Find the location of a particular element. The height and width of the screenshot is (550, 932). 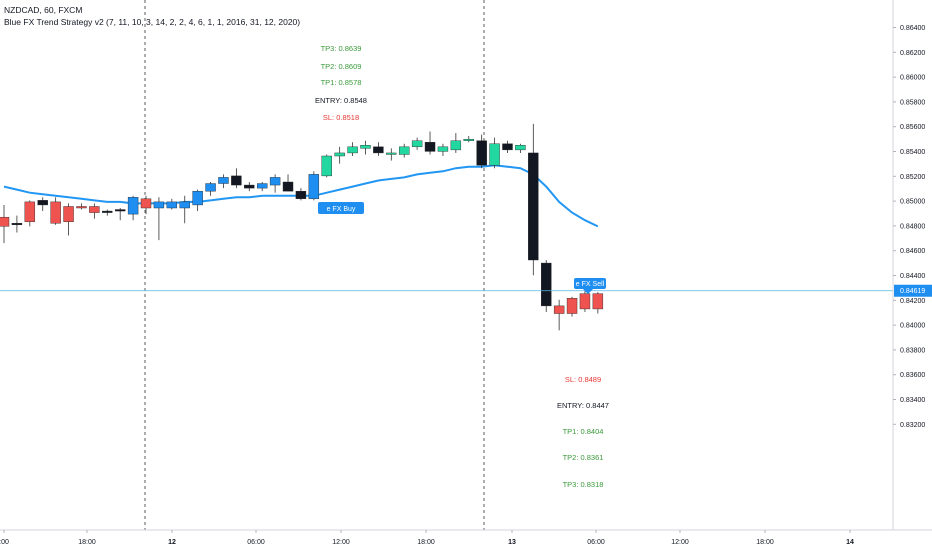

time-tick-label: 12 is located at coordinates (172, 542).